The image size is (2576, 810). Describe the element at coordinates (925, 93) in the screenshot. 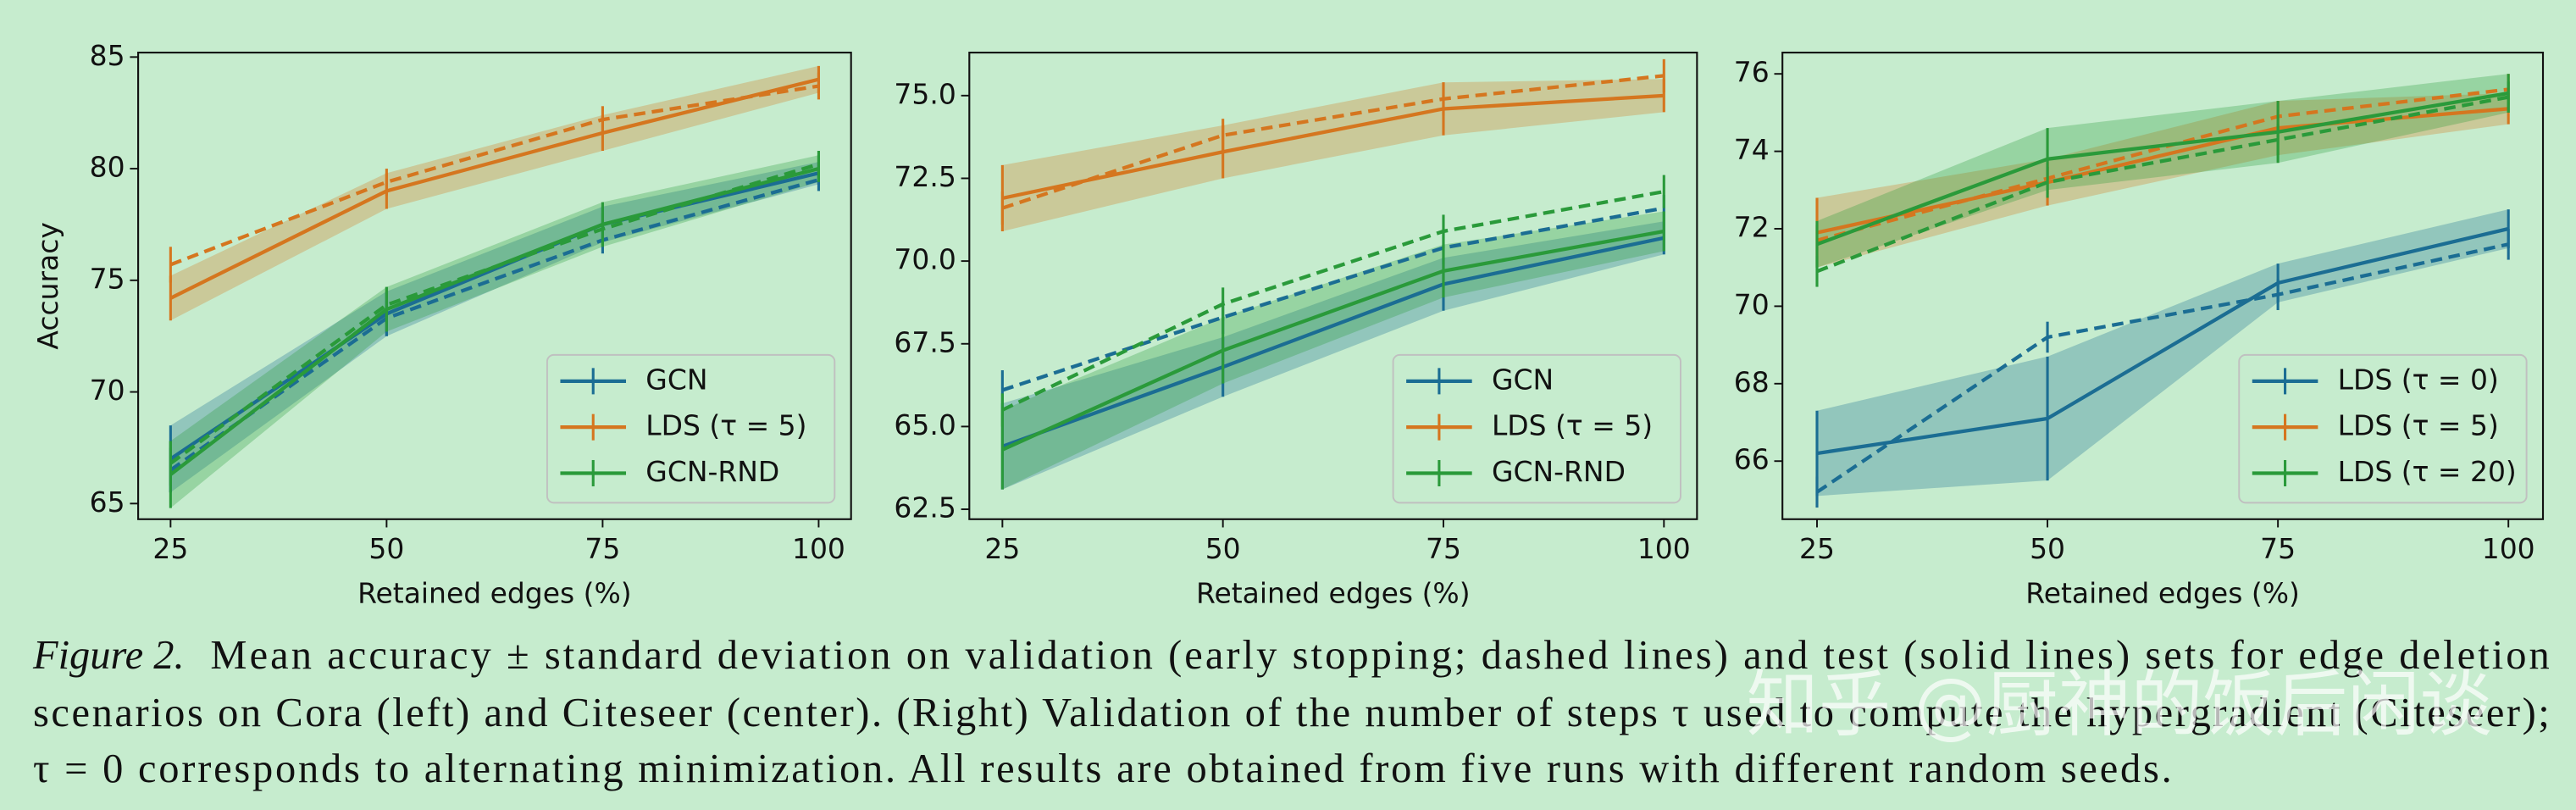

I see `y-tick-label: 75.0` at that location.